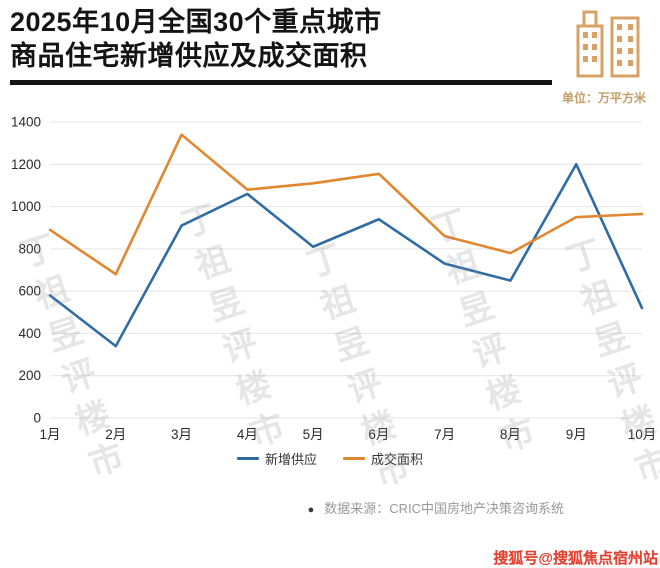 This screenshot has height=568, width=660. What do you see at coordinates (181, 434) in the screenshot?
I see `svg-text: 3月` at bounding box center [181, 434].